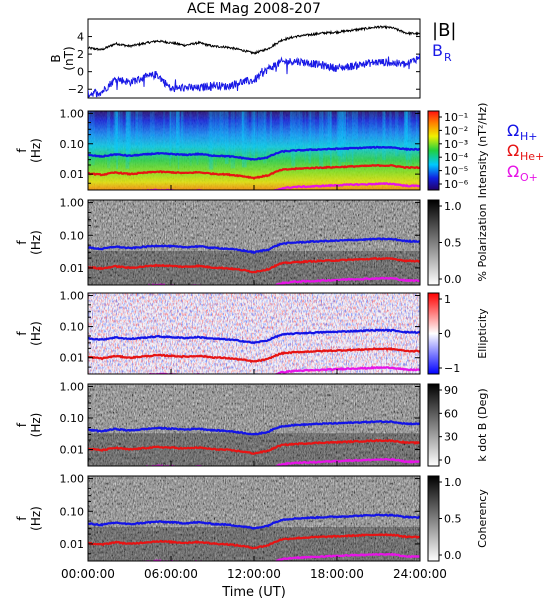 The image size is (550, 600). I want to click on panel-coherency: 1.00 0.10 0.01 f (Hz) 1.0 0.5 0.0 Coherency, so click(252, 517).